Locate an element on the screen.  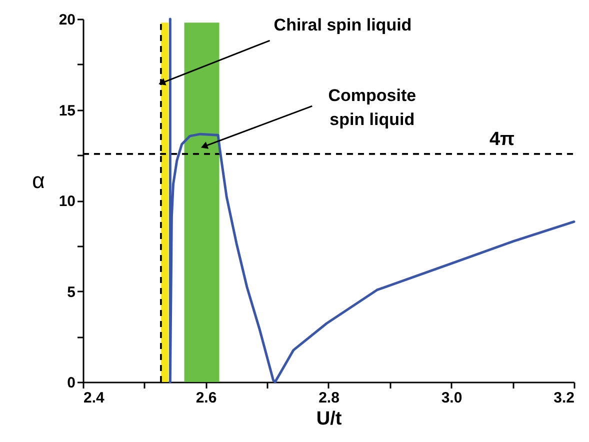
x-tick-label: 2.8 is located at coordinates (329, 398).